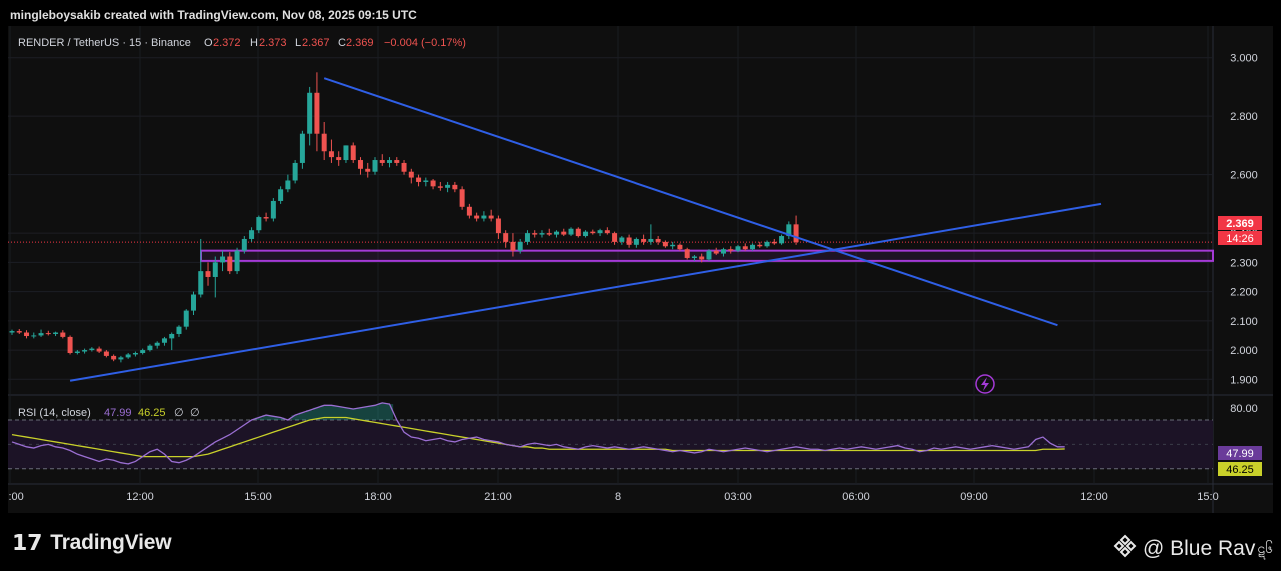 The image size is (1281, 571). I want to click on price-tick-label: 2.200, so click(1244, 293).